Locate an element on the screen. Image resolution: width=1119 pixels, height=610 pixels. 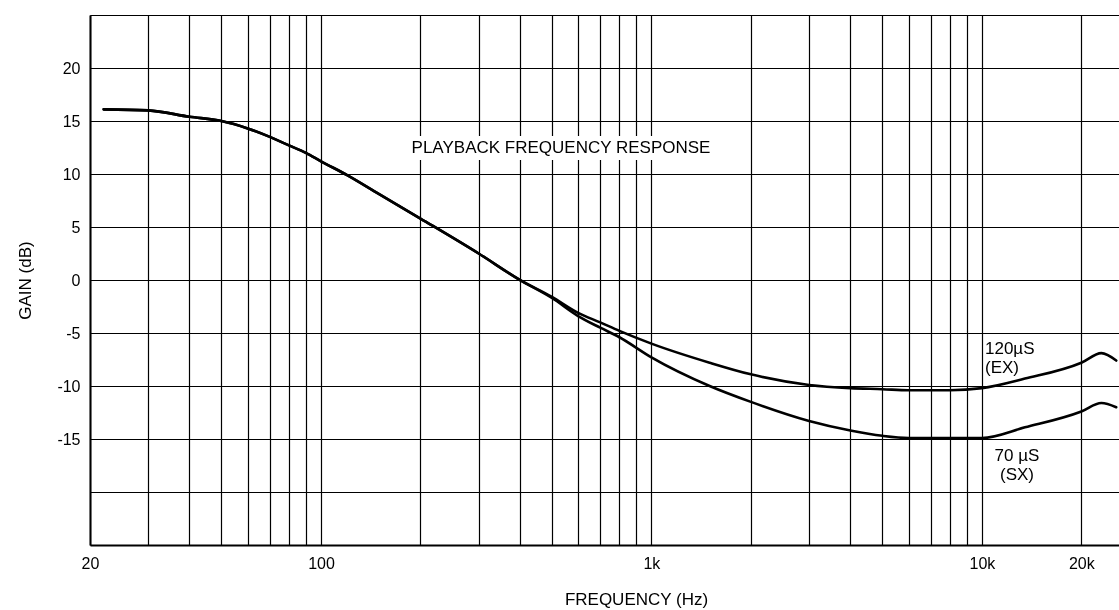
x-tick-label: 100 is located at coordinates (321, 563).